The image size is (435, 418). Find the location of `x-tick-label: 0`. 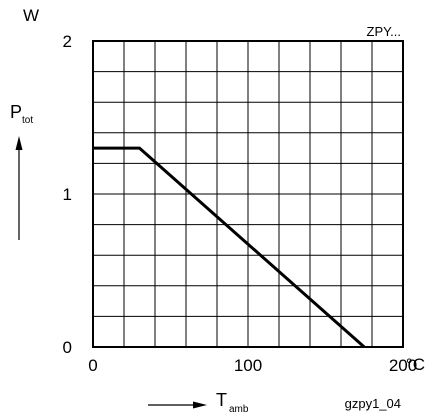

x-tick-label: 0 is located at coordinates (92, 365).